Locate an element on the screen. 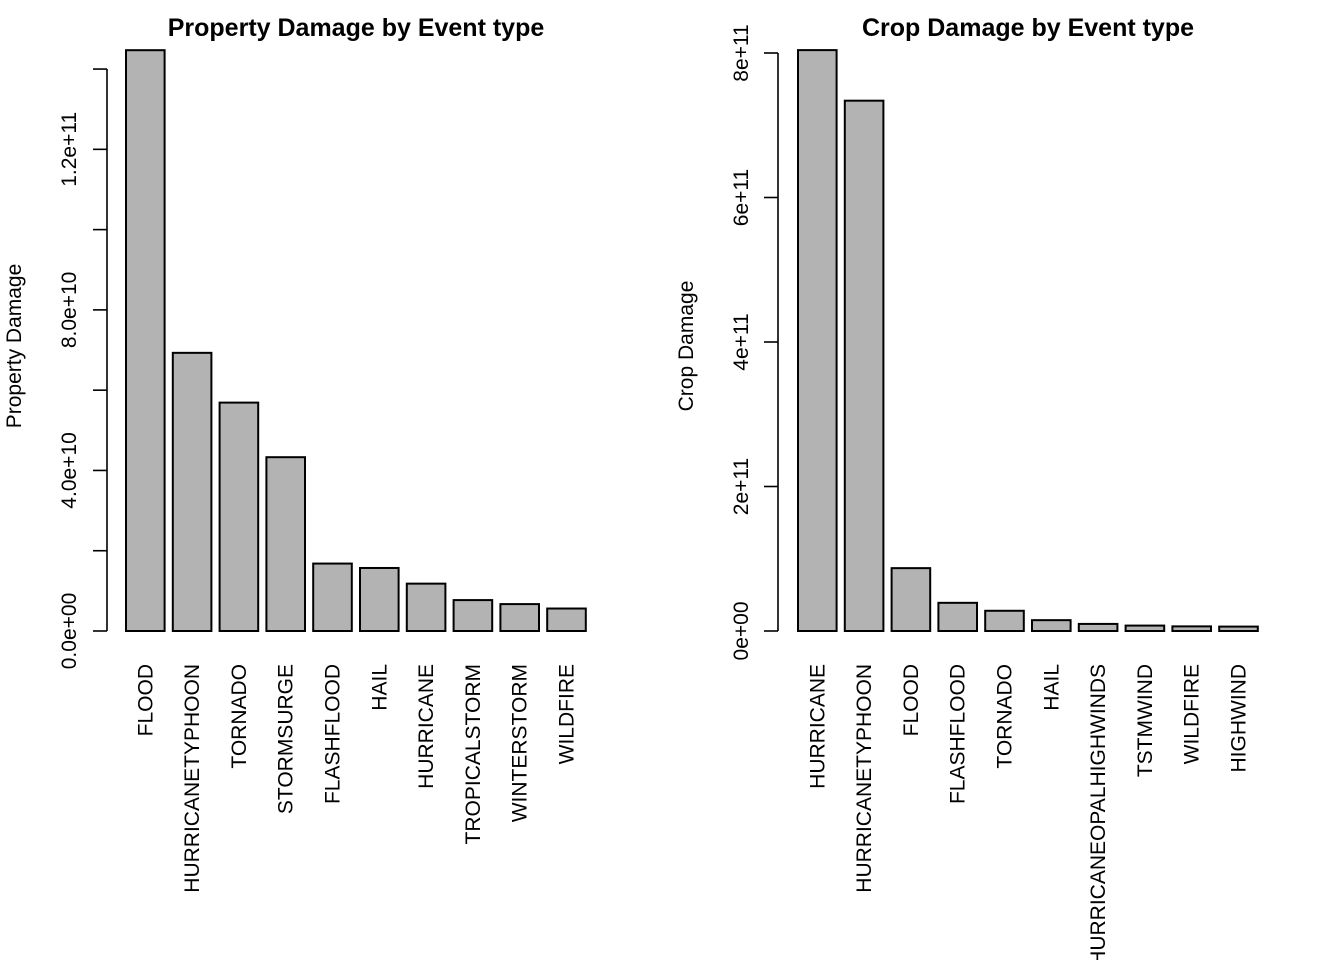  y-axis-label: Property Damage is located at coordinates (14, 346).